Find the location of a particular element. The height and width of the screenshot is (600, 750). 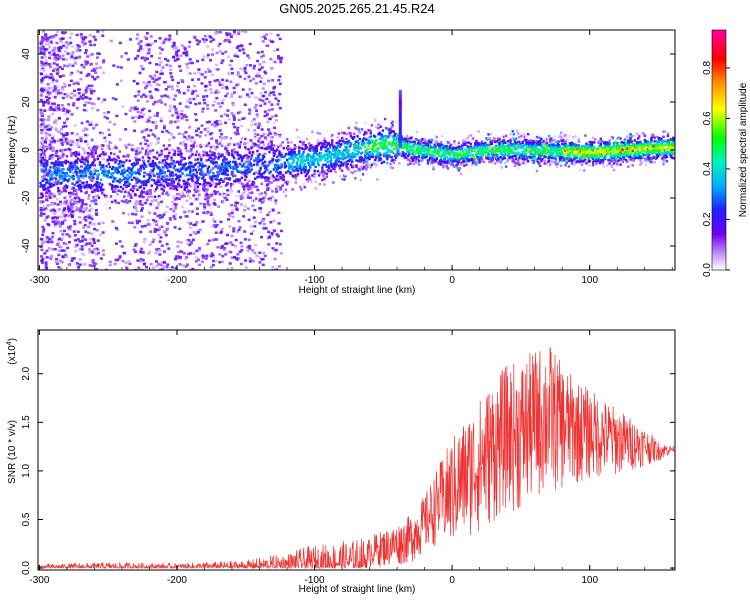

chart-title: GN05.2025.265.21.45.R24 is located at coordinates (356, 8).